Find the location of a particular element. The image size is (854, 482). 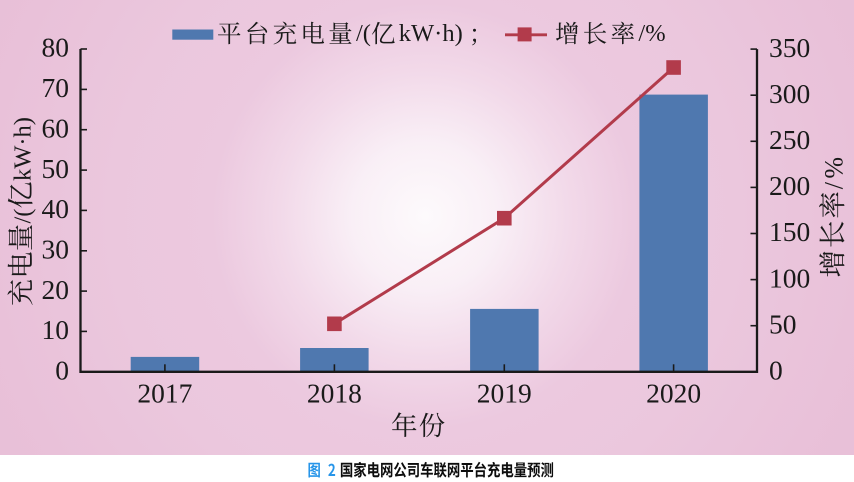

svg-text: 60 is located at coordinates (56, 127).